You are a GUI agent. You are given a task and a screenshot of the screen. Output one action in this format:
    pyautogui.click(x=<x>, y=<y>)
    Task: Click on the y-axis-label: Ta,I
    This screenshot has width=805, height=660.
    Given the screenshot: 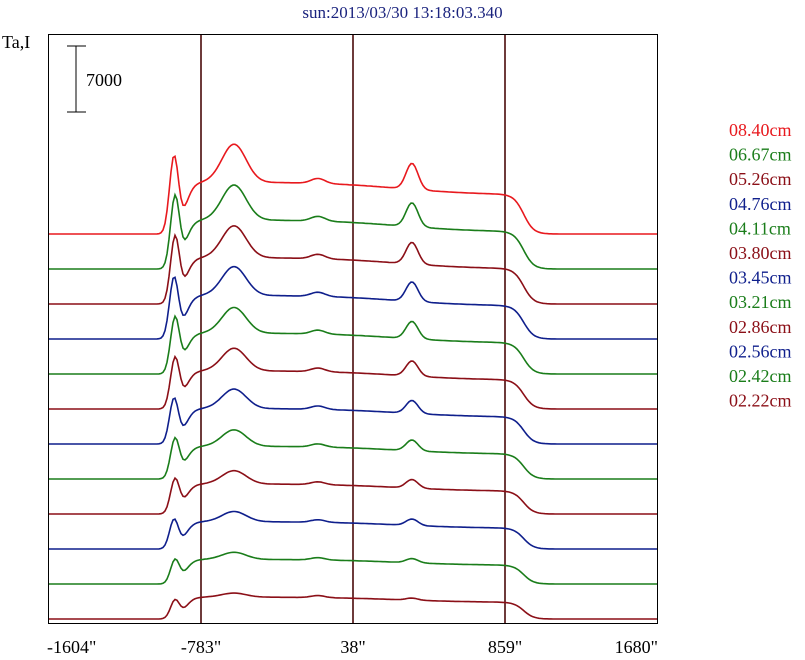 What is the action you would take?
    pyautogui.click(x=16, y=42)
    